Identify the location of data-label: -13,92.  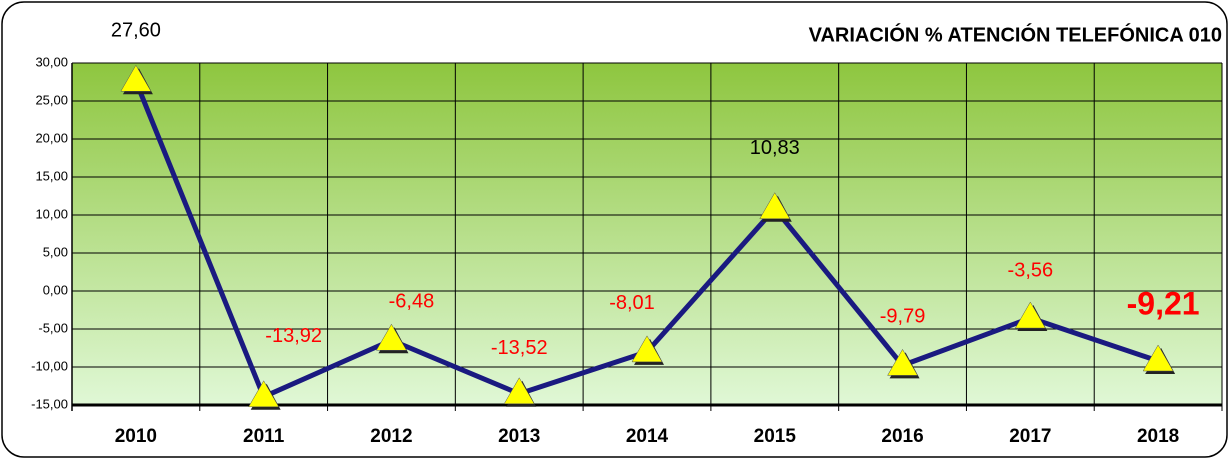
(293, 336).